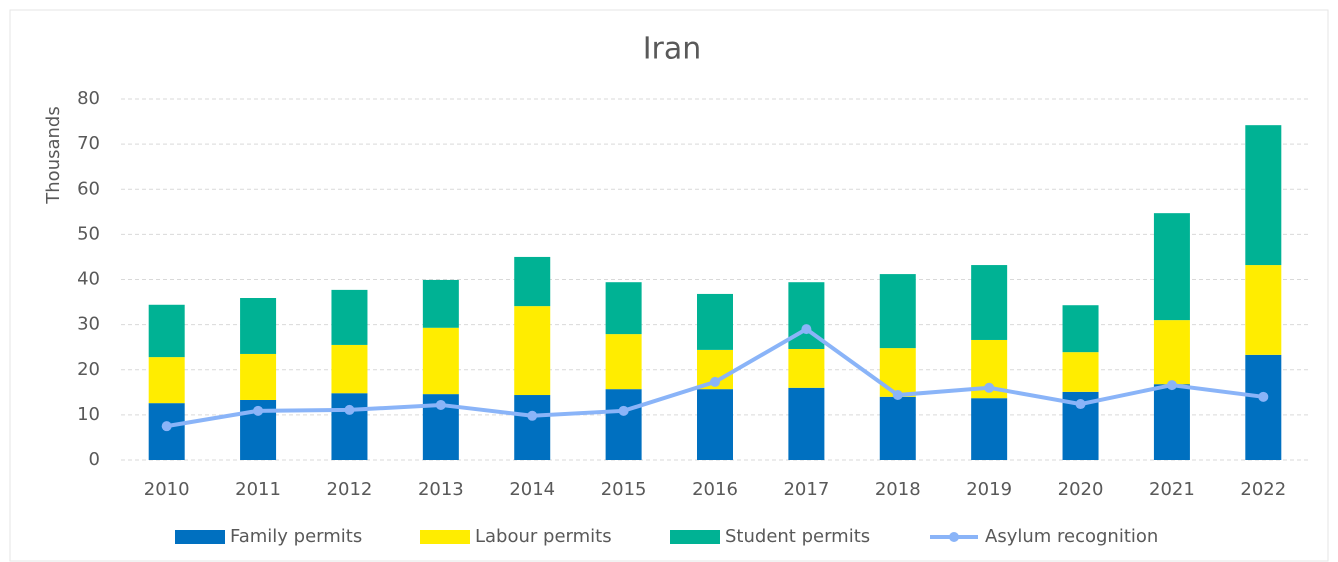 The image size is (1338, 562). Describe the element at coordinates (543, 536) in the screenshot. I see `legend-label: Labour permits` at that location.